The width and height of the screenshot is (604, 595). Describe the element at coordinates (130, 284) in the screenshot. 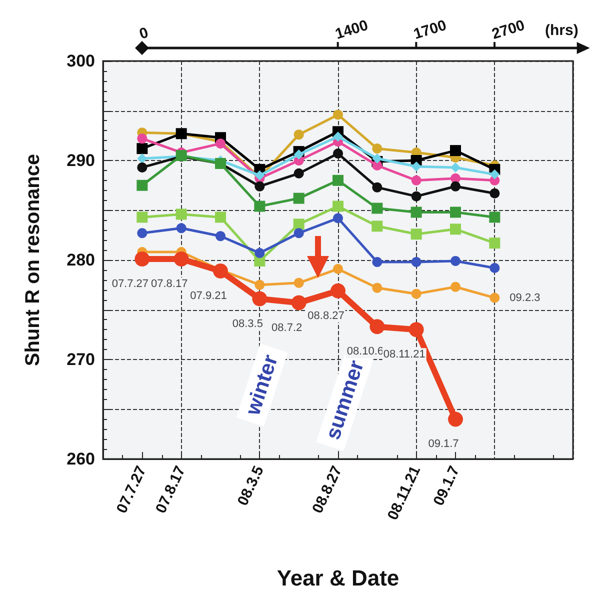

I see `data-label: 07.7.27` at that location.